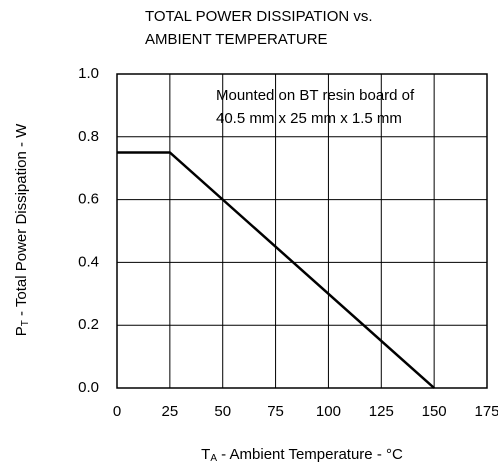  I want to click on y-tick-label: 0.4, so click(88, 261).